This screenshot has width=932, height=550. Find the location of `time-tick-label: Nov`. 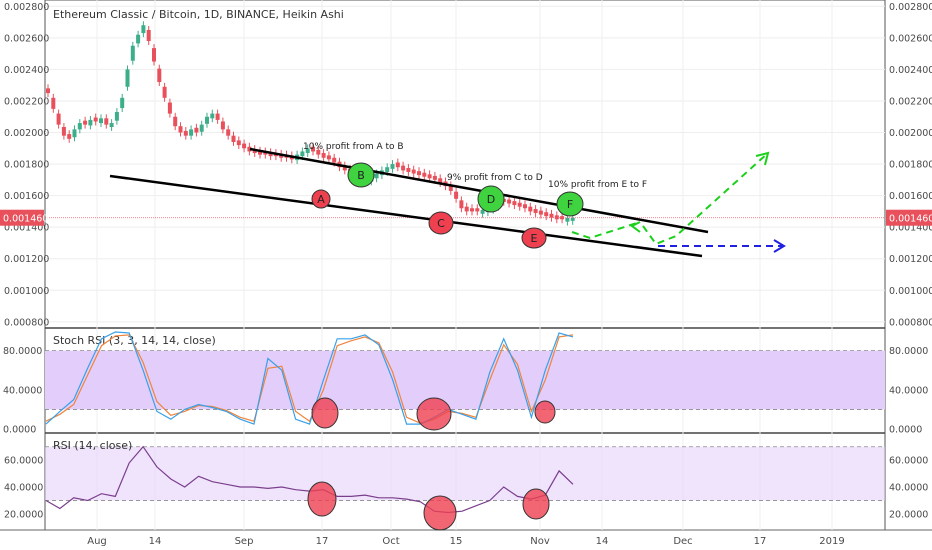

time-tick-label: Nov is located at coordinates (540, 541).